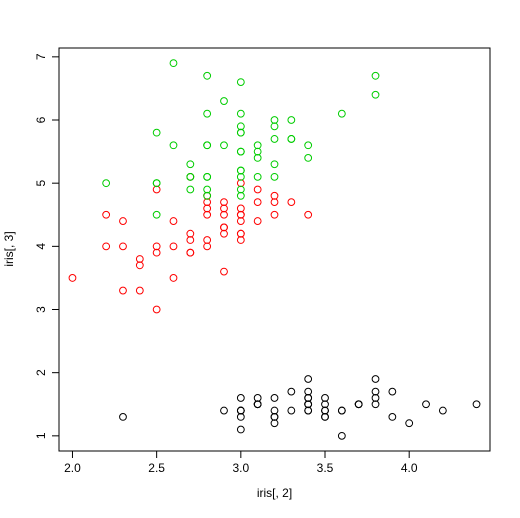 This screenshot has width=520, height=518. I want to click on y-tick-label: 1, so click(41, 435).